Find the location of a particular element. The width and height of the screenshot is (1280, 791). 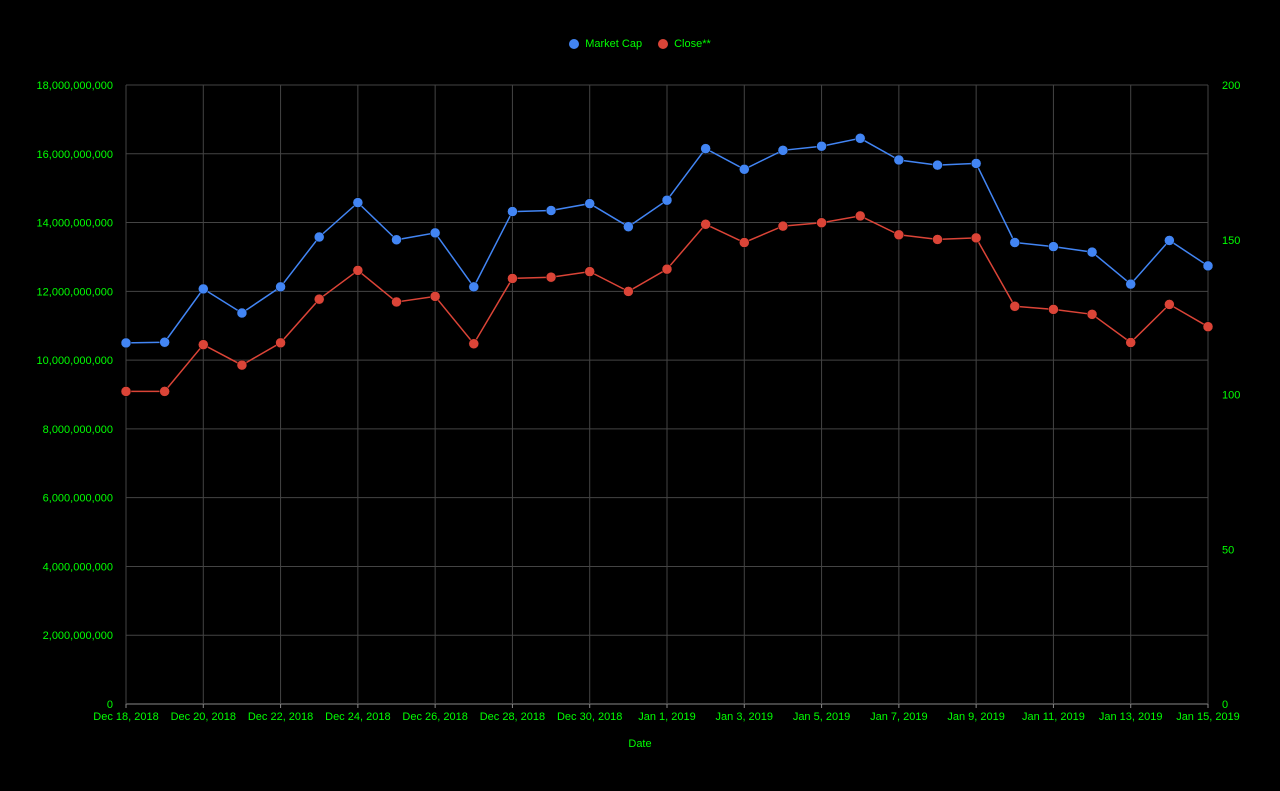

x-tick-label: Dec 20, 2018 is located at coordinates (203, 717).